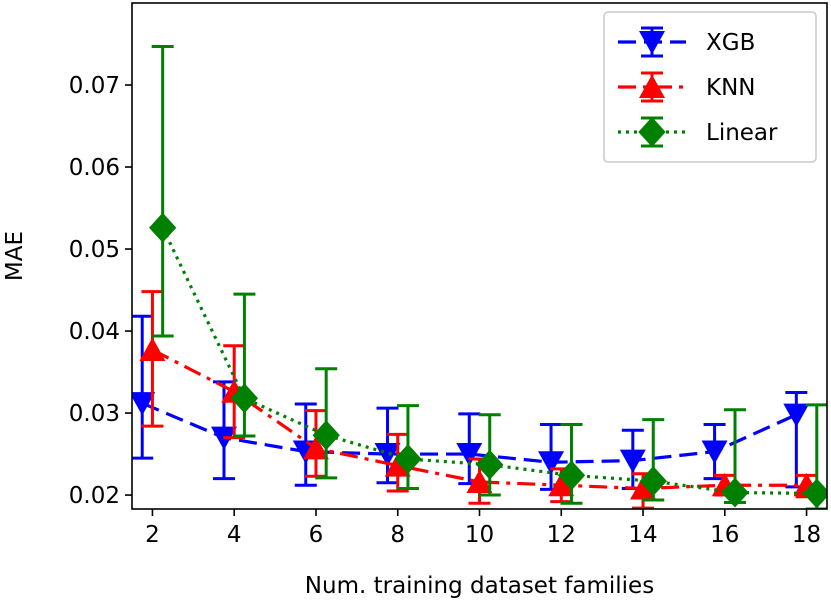 The width and height of the screenshot is (831, 605). I want to click on x-tick-label: 18, so click(806, 535).